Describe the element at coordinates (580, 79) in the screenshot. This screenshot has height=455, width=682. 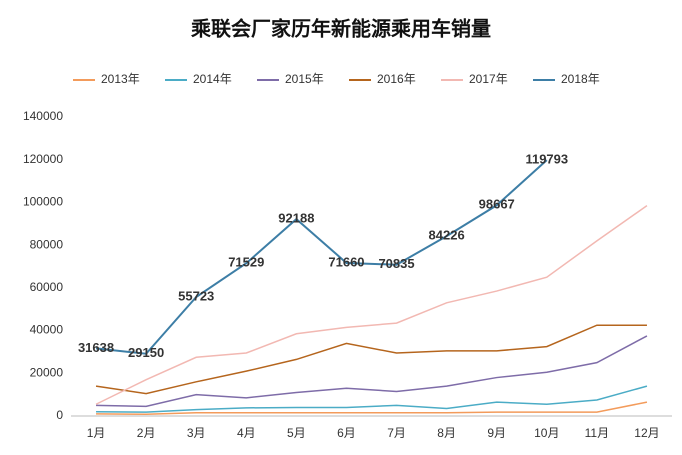
I see `legend-label: 2018年` at that location.